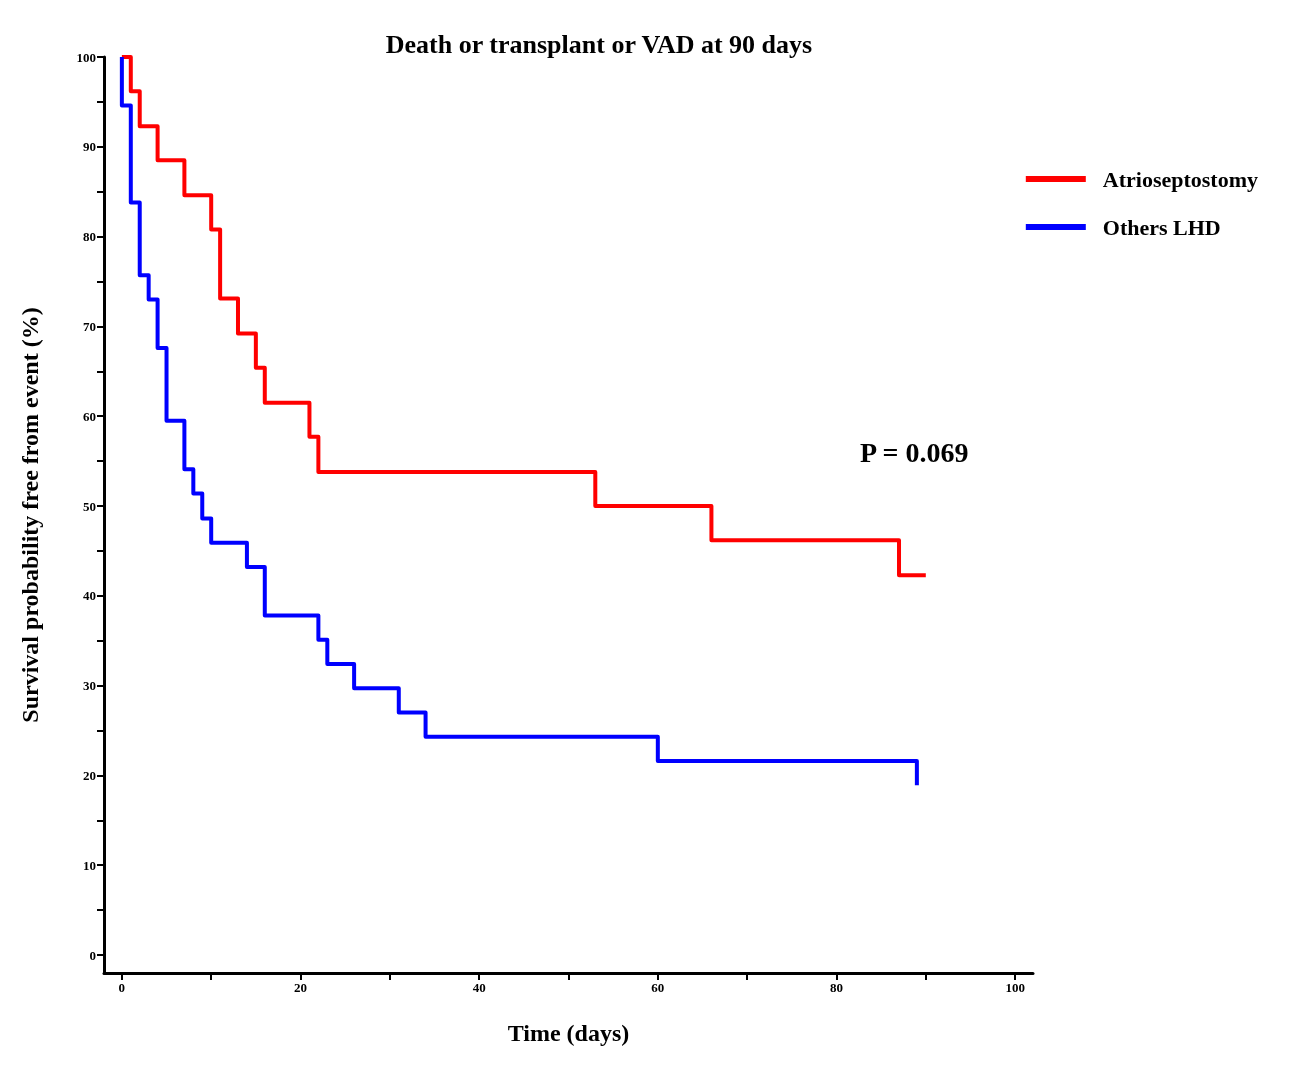 The width and height of the screenshot is (1291, 1077). What do you see at coordinates (89, 596) in the screenshot?
I see `y-tick-label: 40` at bounding box center [89, 596].